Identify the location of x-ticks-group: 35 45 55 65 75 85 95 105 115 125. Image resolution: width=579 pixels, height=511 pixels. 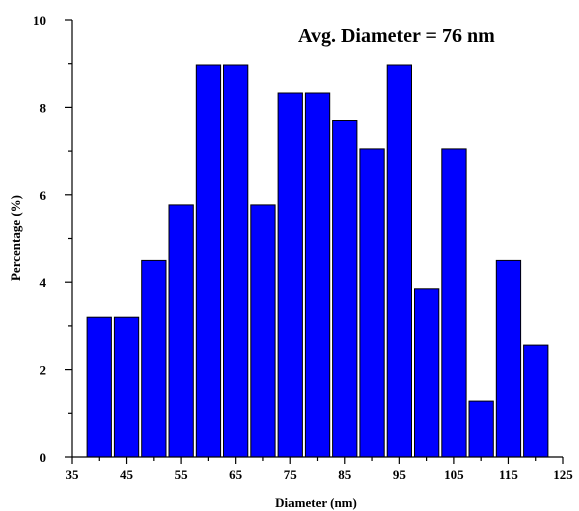
(319, 469).